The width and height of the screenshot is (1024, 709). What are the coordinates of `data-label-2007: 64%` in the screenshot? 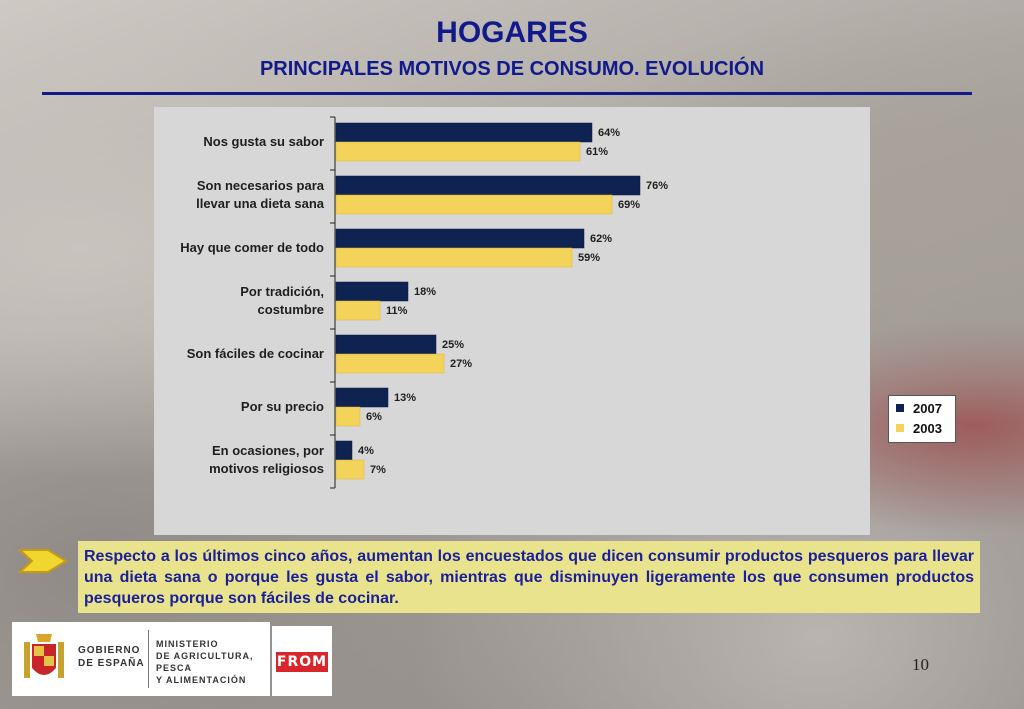 It's located at (609, 133).